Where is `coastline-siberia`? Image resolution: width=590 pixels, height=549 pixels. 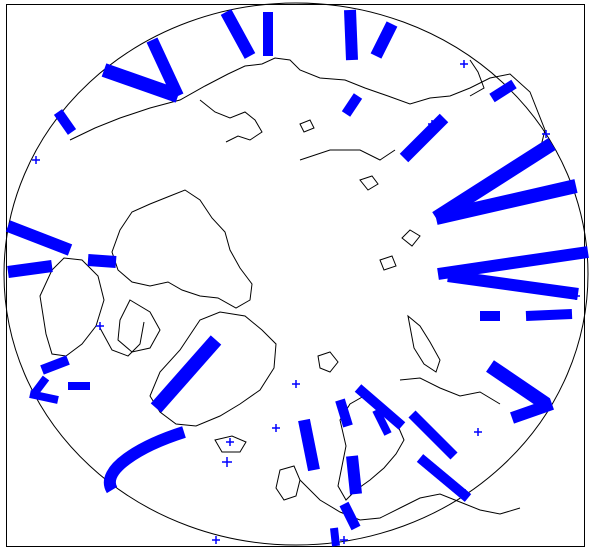
coastline-siberia is located at coordinates (307, 104).